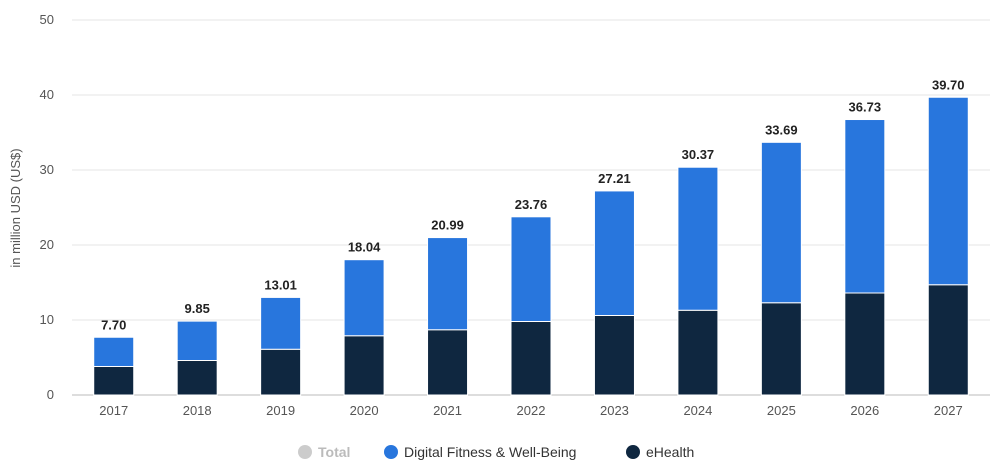 This screenshot has height=476, width=1008. Describe the element at coordinates (614, 355) in the screenshot. I see `bar-ehealth-2023` at that location.